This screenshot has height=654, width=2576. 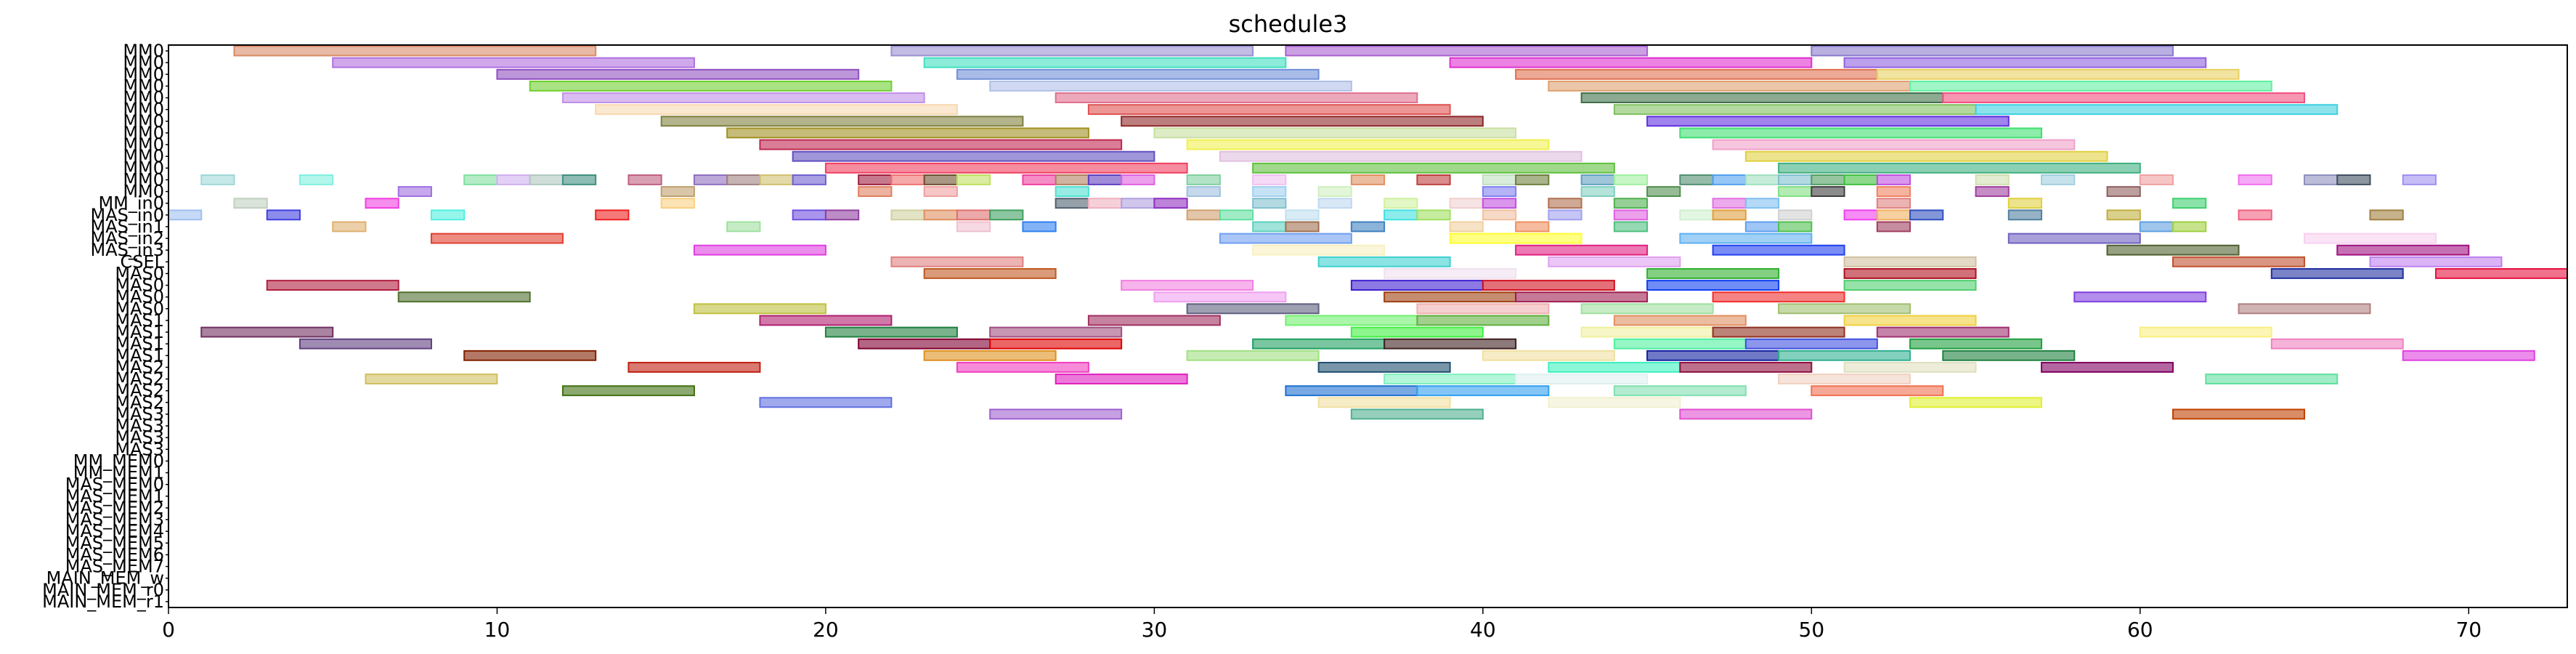 What do you see at coordinates (105, 578) in the screenshot?
I see `row-label: MAIN_MEM_w` at bounding box center [105, 578].